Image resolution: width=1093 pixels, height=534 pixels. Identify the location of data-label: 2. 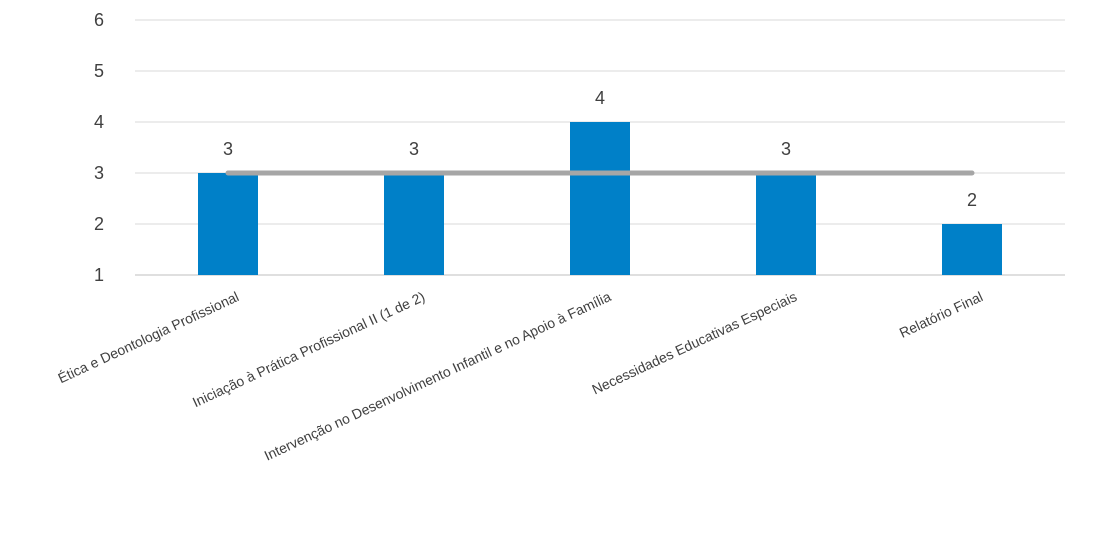
(972, 200).